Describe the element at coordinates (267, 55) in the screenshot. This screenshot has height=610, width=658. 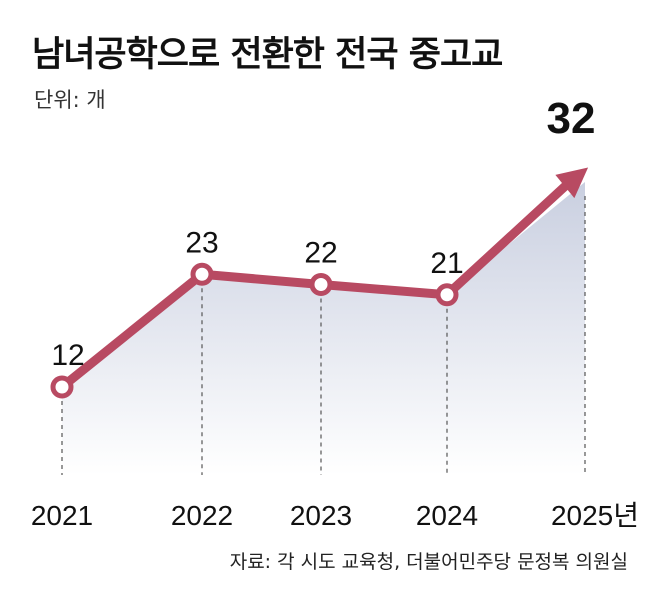
I see `chart-title: 남녀공학으로 전환한 전국 중고교` at that location.